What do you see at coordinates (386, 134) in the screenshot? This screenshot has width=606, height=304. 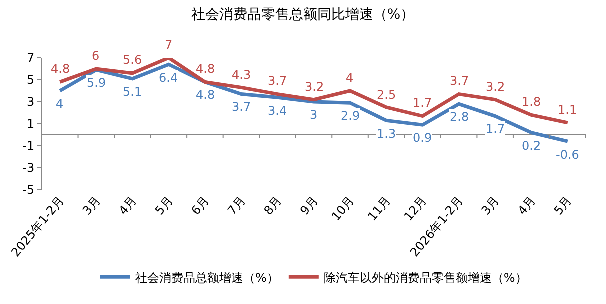 I see `data-label: 1.3` at bounding box center [386, 134].